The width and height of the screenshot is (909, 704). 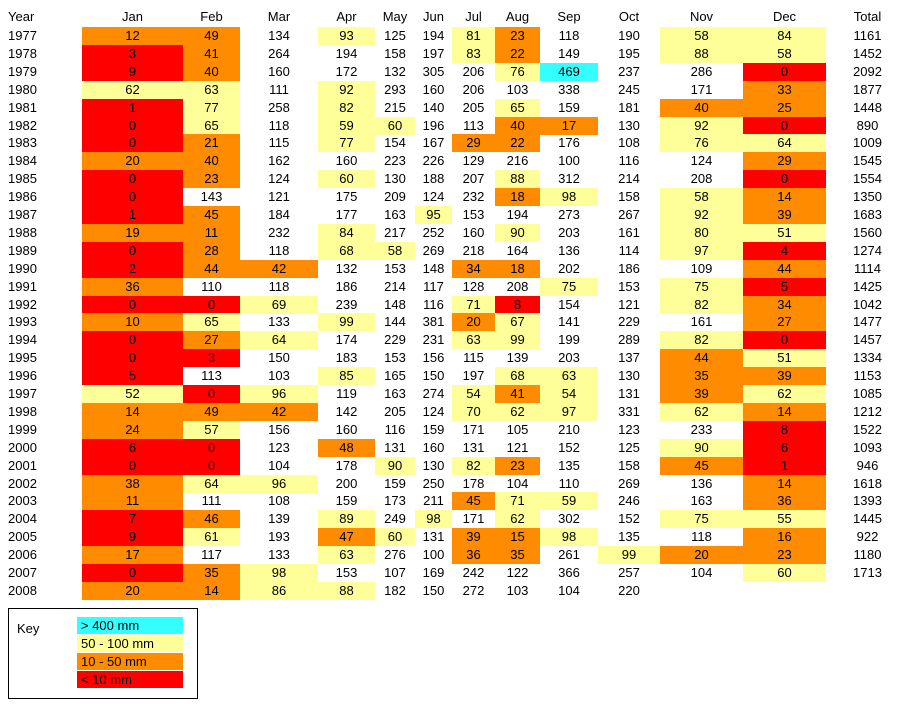 I want to click on cell: 152, so click(x=629, y=519).